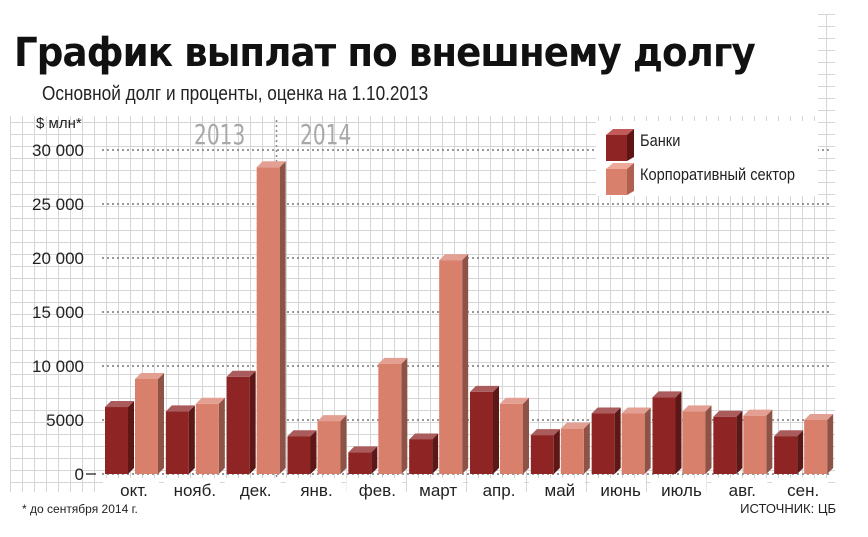 This screenshot has width=868, height=537. I want to click on legend-label-banks: Банки, so click(660, 140).